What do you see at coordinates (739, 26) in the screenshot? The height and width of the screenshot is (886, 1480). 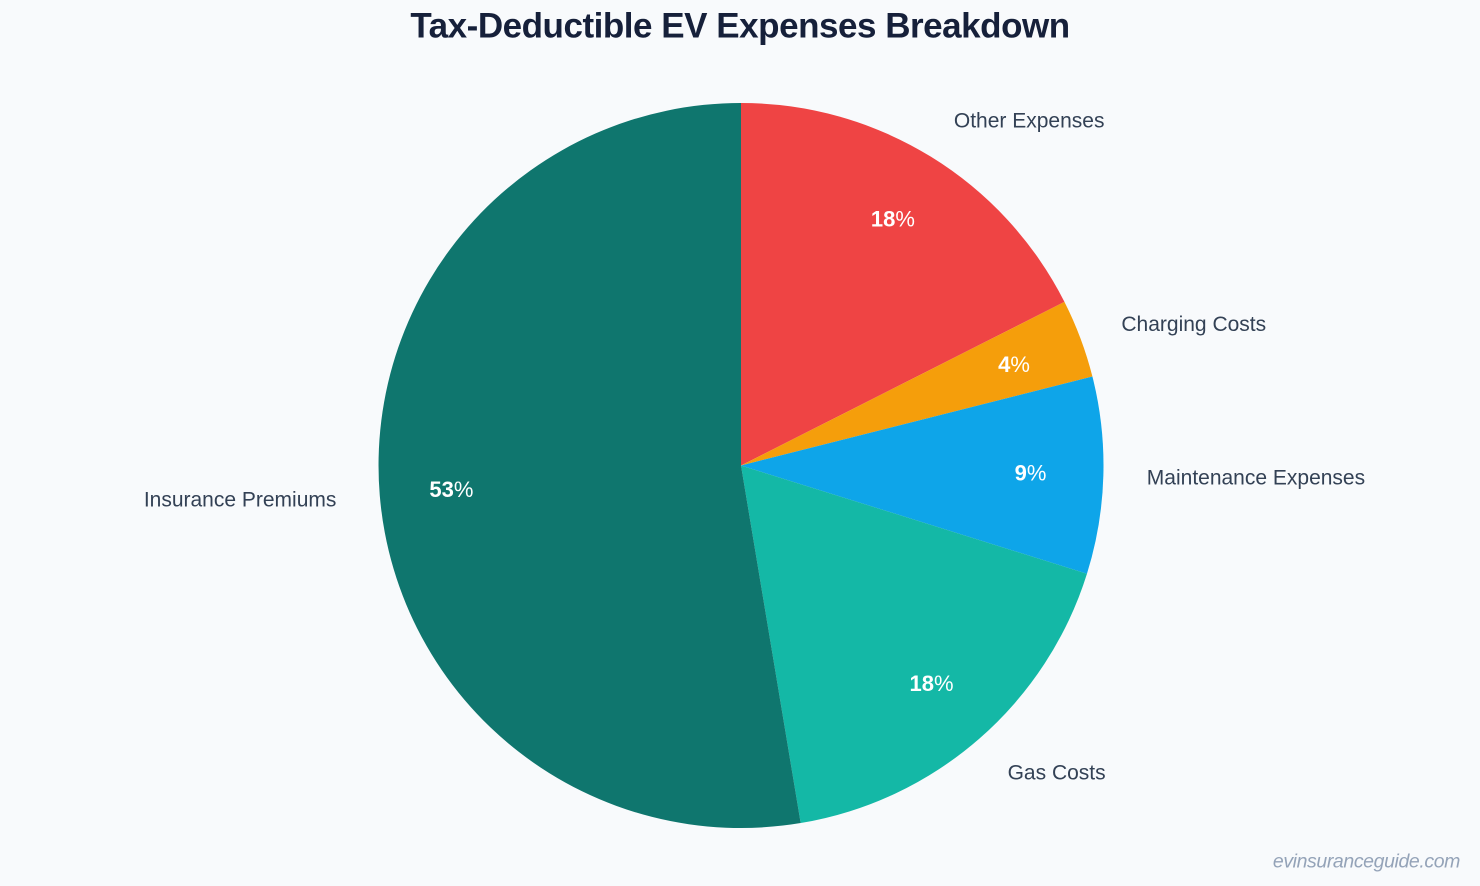 I see `svg-text:Tax-Deductible EV Expenses Bre: Tax-Deductible EV Expenses Breakdown` at bounding box center [739, 26].